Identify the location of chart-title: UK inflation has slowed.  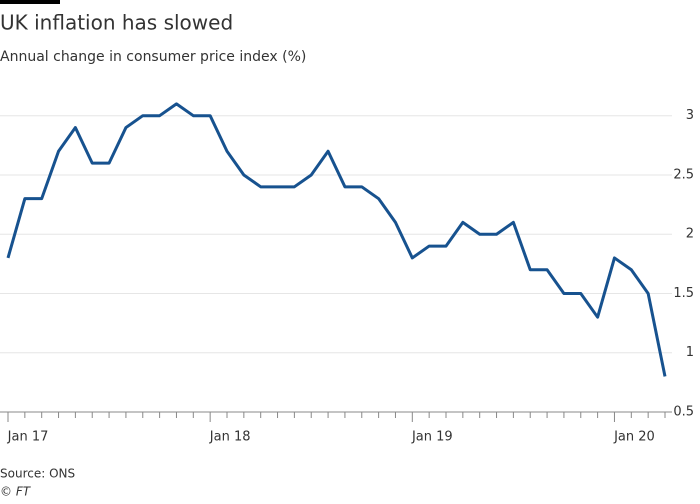
(116, 23).